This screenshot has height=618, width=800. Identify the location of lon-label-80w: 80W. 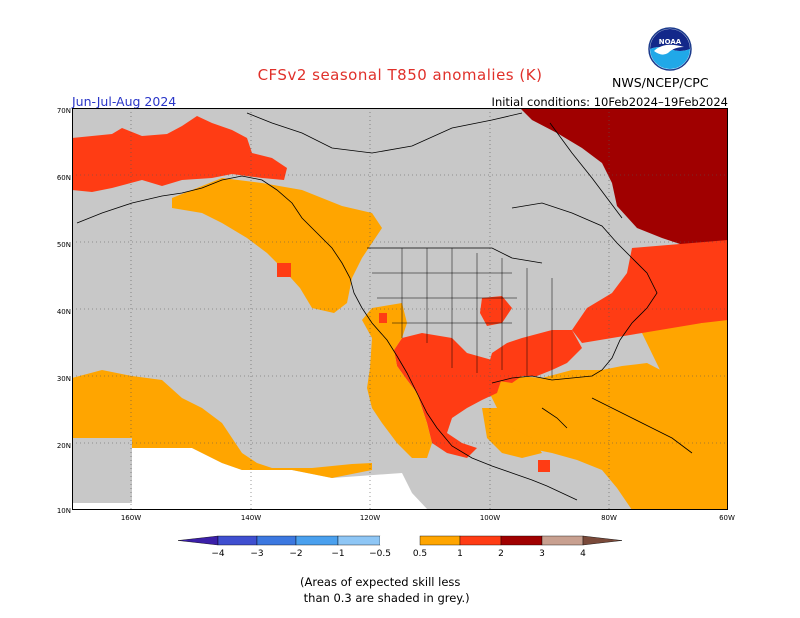
(609, 518).